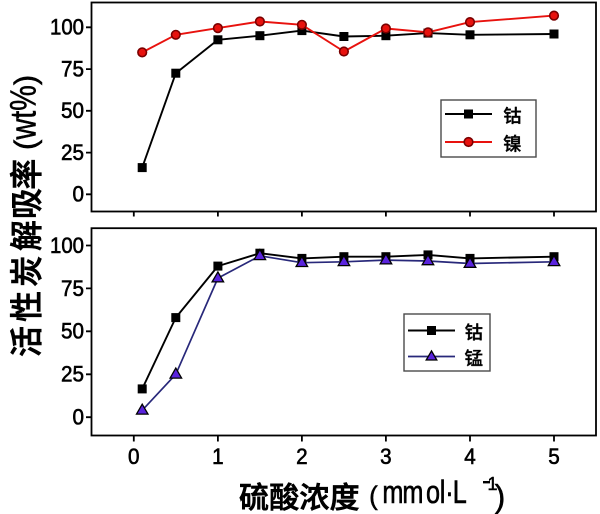 Image resolution: width=600 pixels, height=514 pixels. What do you see at coordinates (554, 456) in the screenshot?
I see `svg-text: 5` at bounding box center [554, 456].